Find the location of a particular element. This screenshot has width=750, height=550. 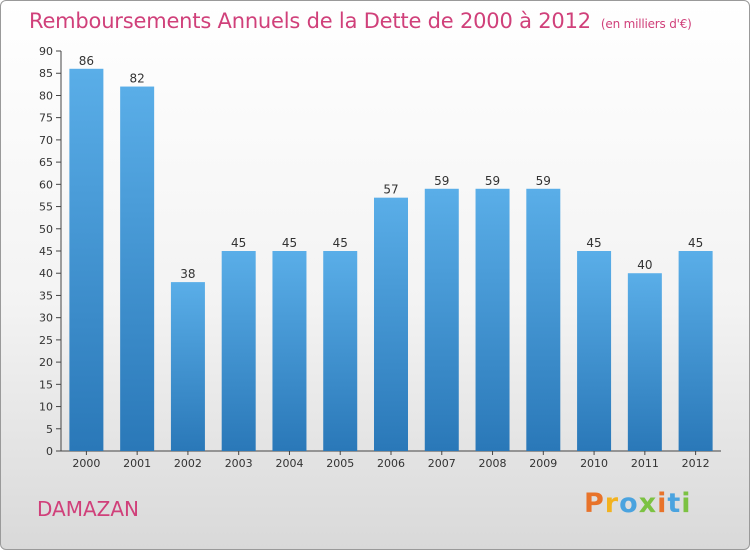

y-tick-label: 20 is located at coordinates (46, 362).